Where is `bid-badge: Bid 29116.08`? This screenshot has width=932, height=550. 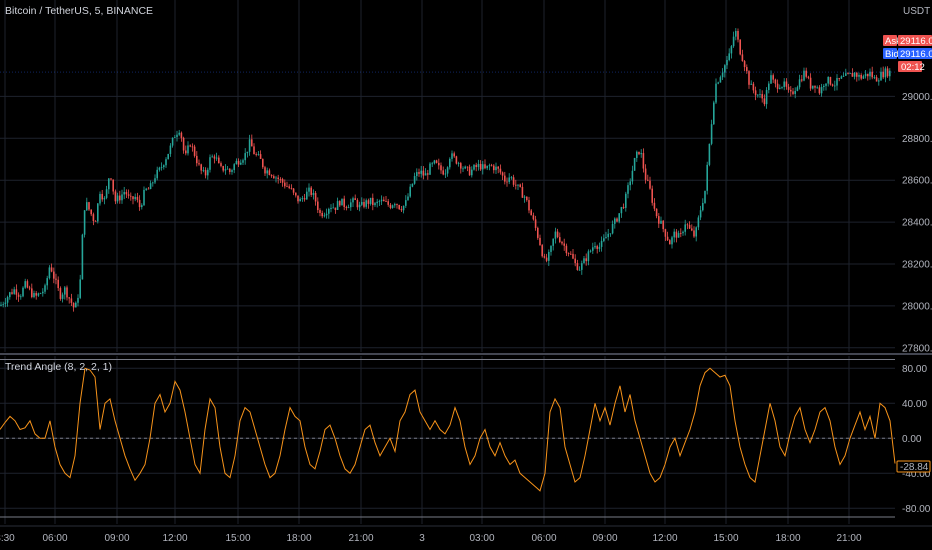
bid-badge: Bid 29116.08 is located at coordinates (907, 54).